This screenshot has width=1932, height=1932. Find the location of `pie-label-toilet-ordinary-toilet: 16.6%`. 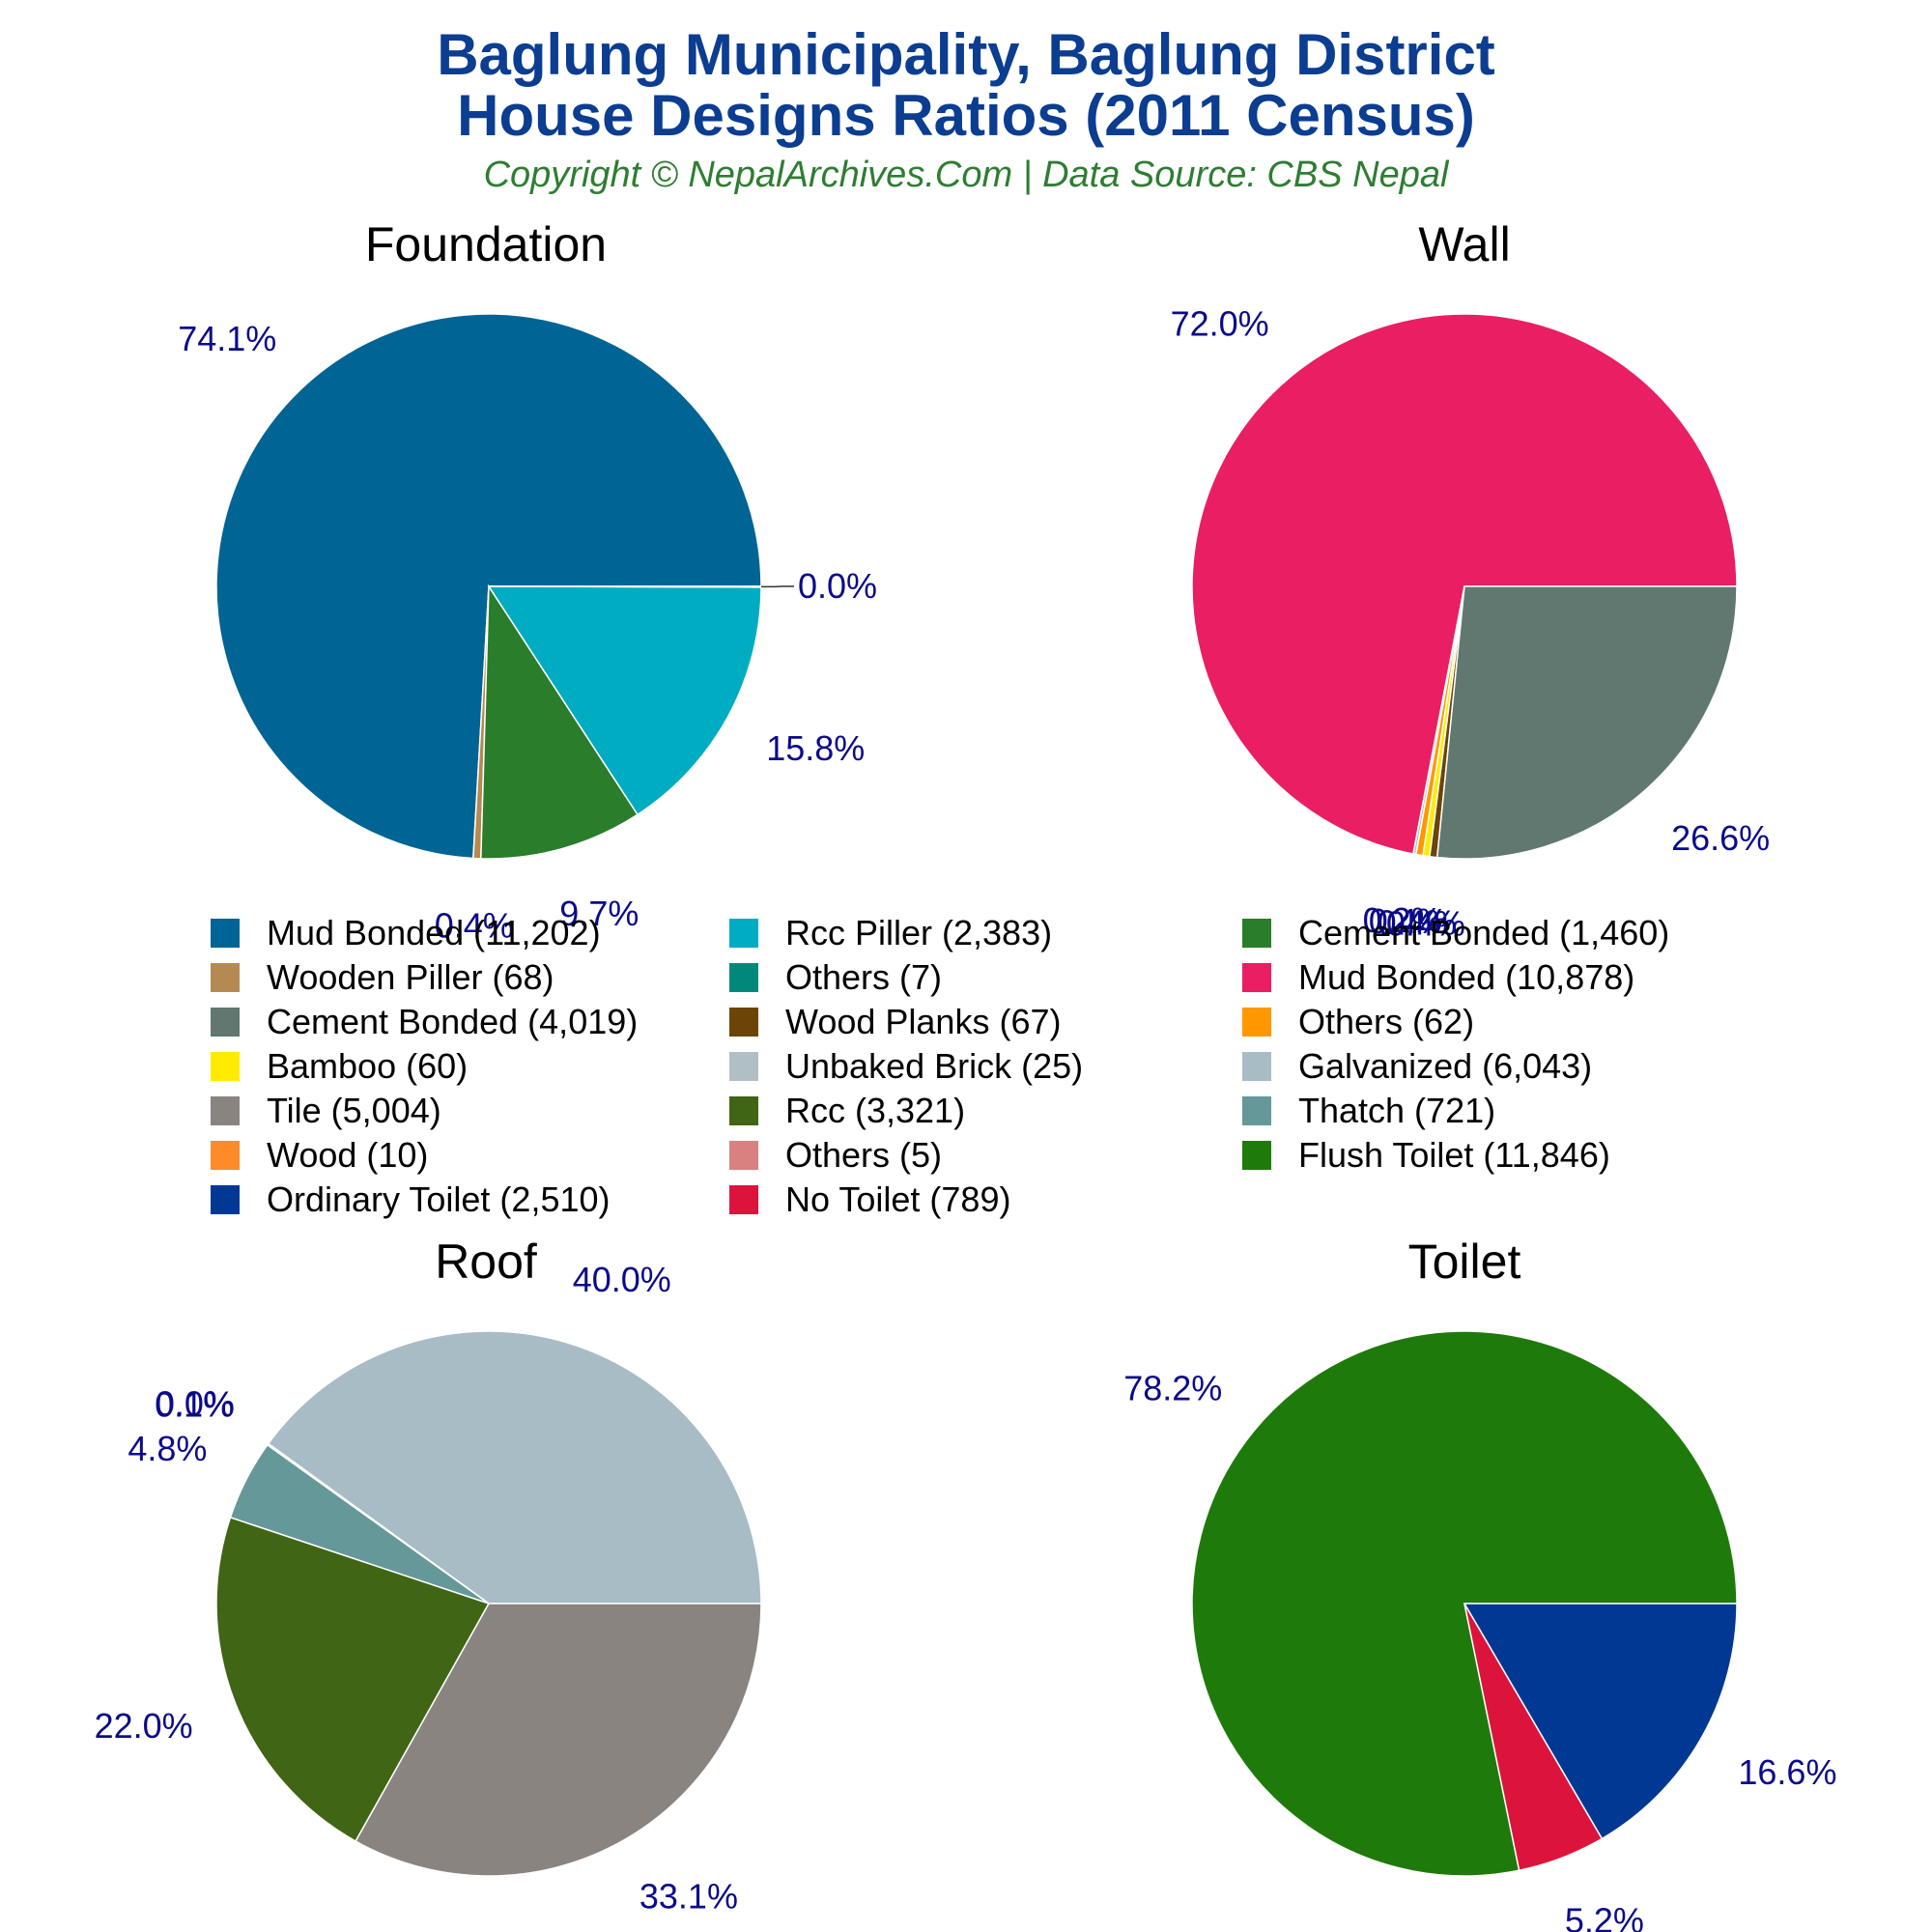

pie-label-toilet-ordinary-toilet: 16.6% is located at coordinates (1787, 1772).